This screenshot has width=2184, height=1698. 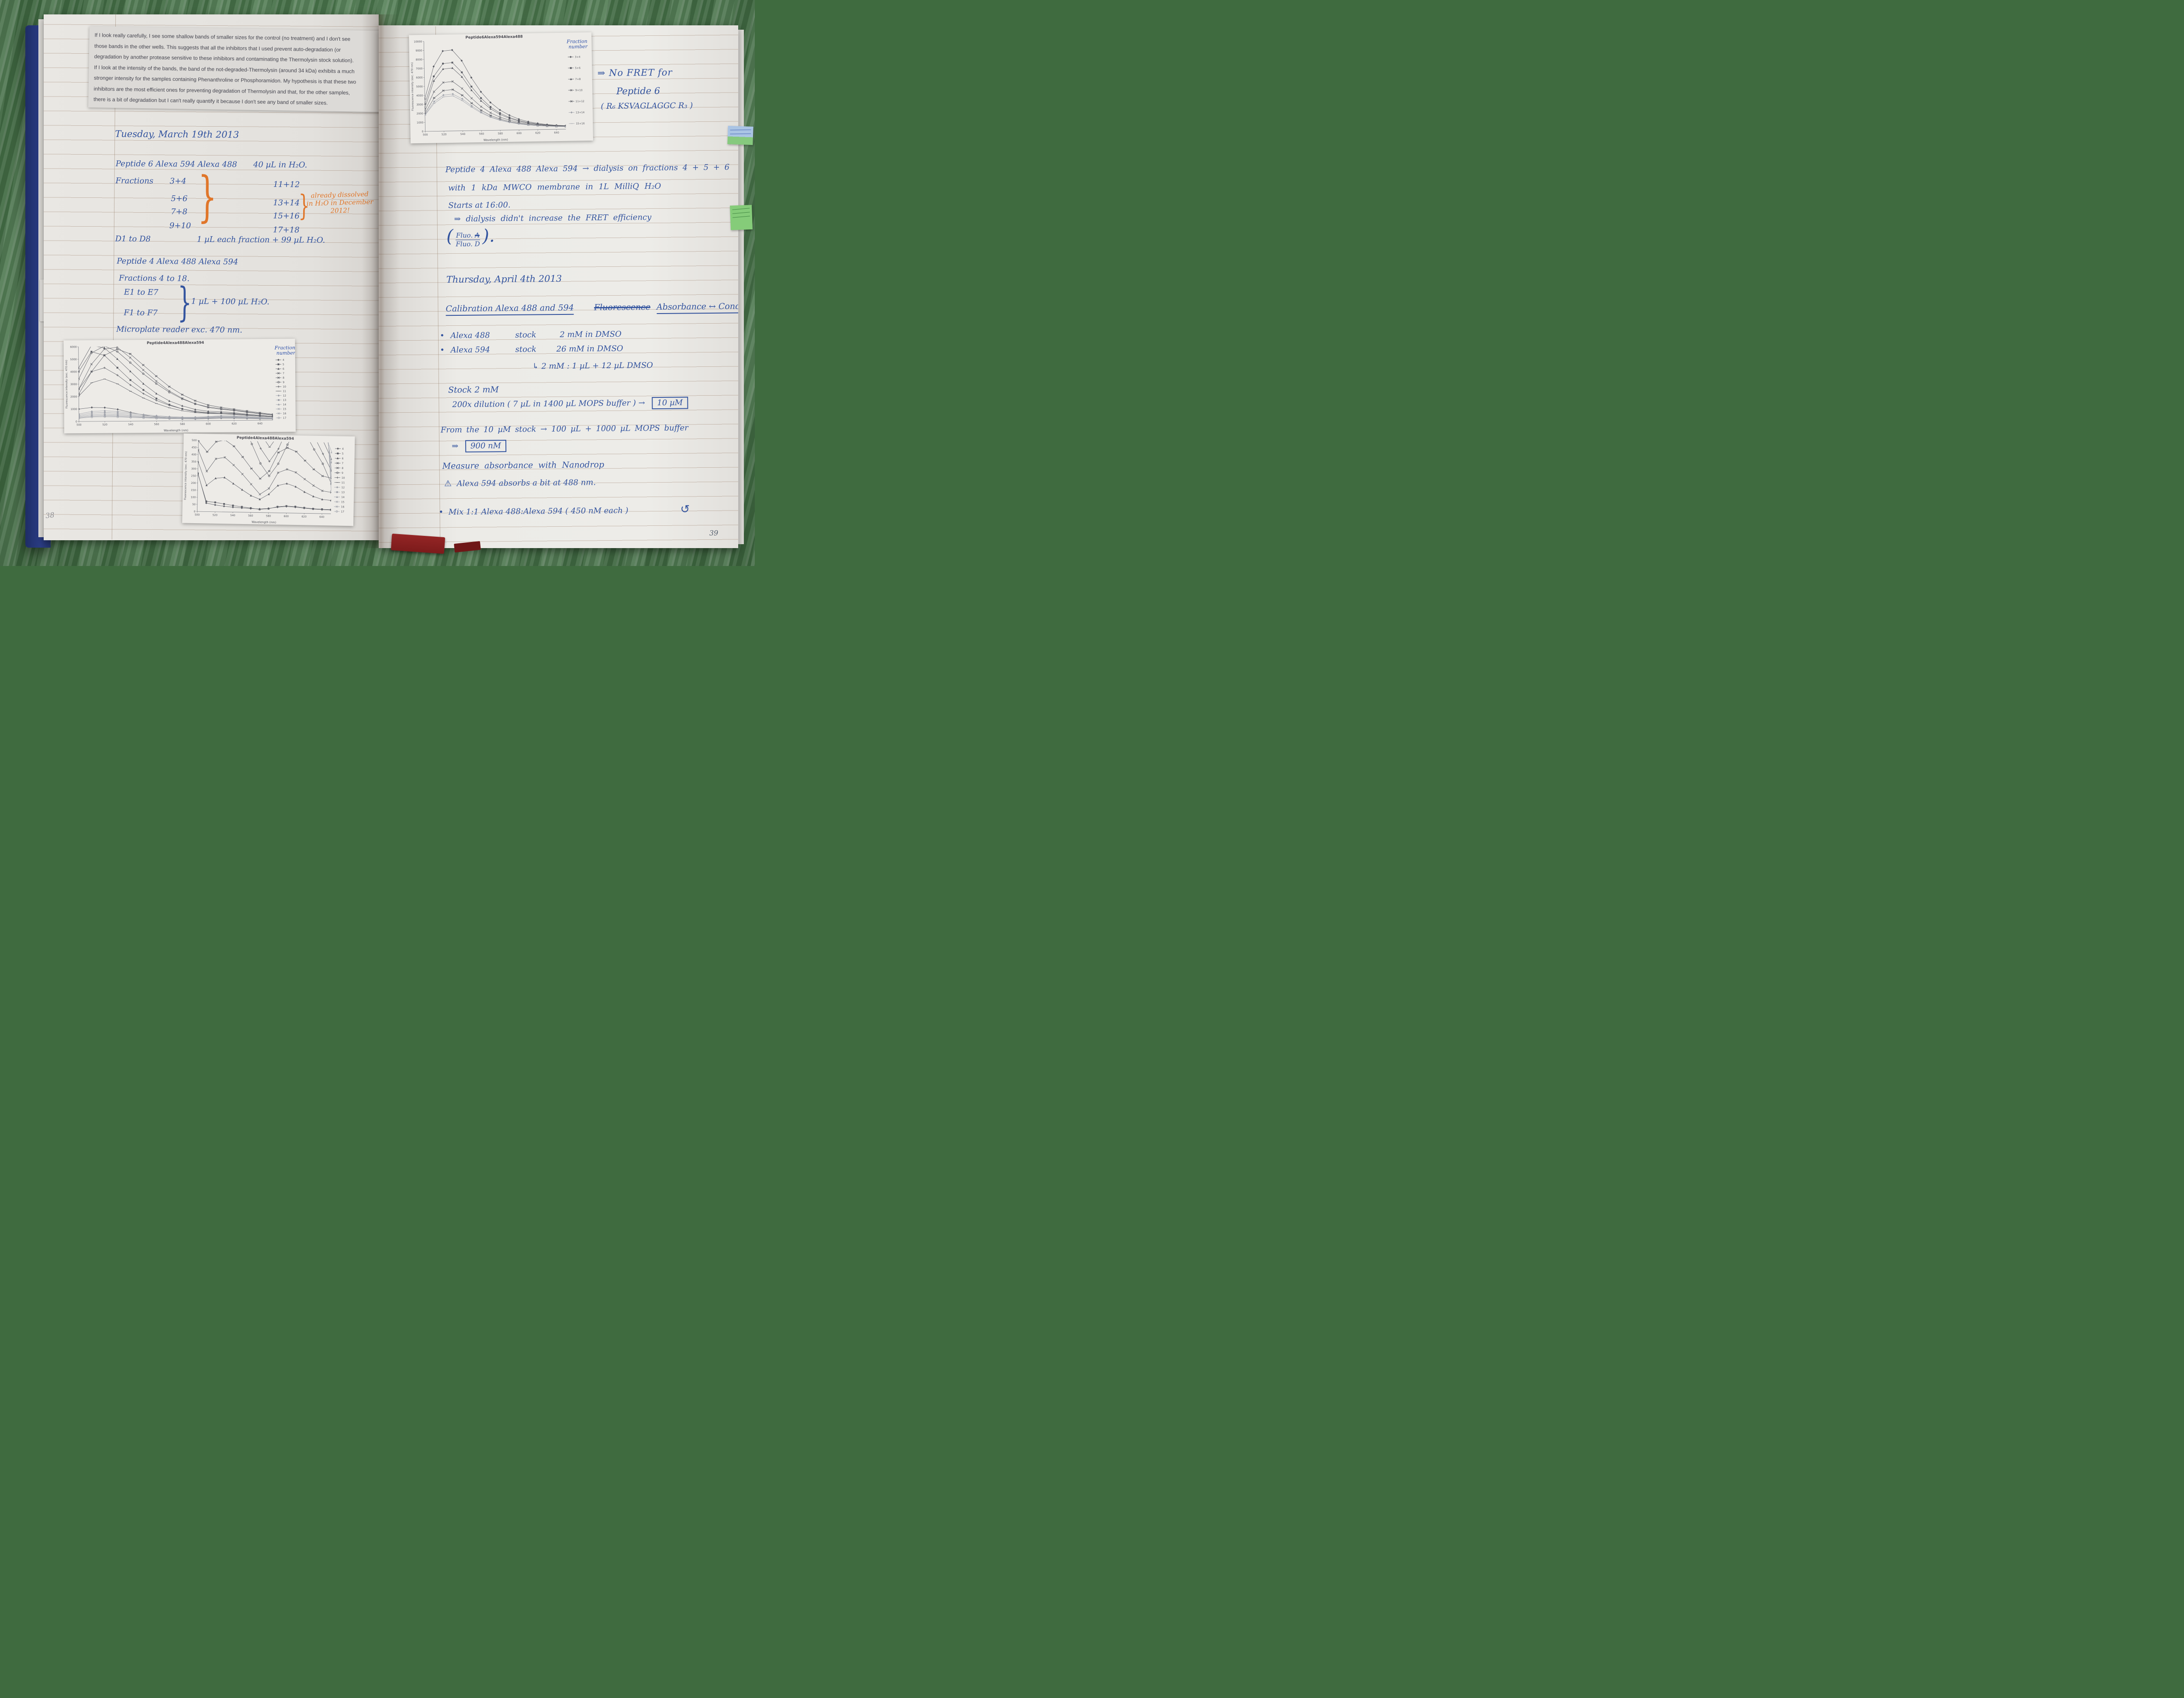 What do you see at coordinates (79, 425) in the screenshot?
I see `svg-text: 500` at bounding box center [79, 425].